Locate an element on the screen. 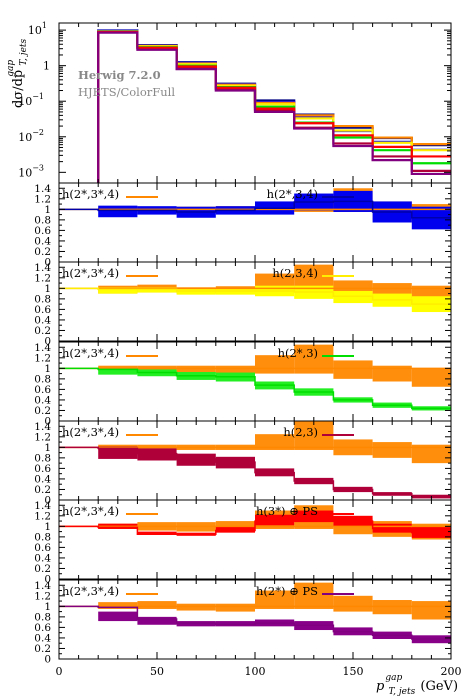 This screenshot has width=472, height=697. ratio-legend-label: h(2*,3) is located at coordinates (298, 353).